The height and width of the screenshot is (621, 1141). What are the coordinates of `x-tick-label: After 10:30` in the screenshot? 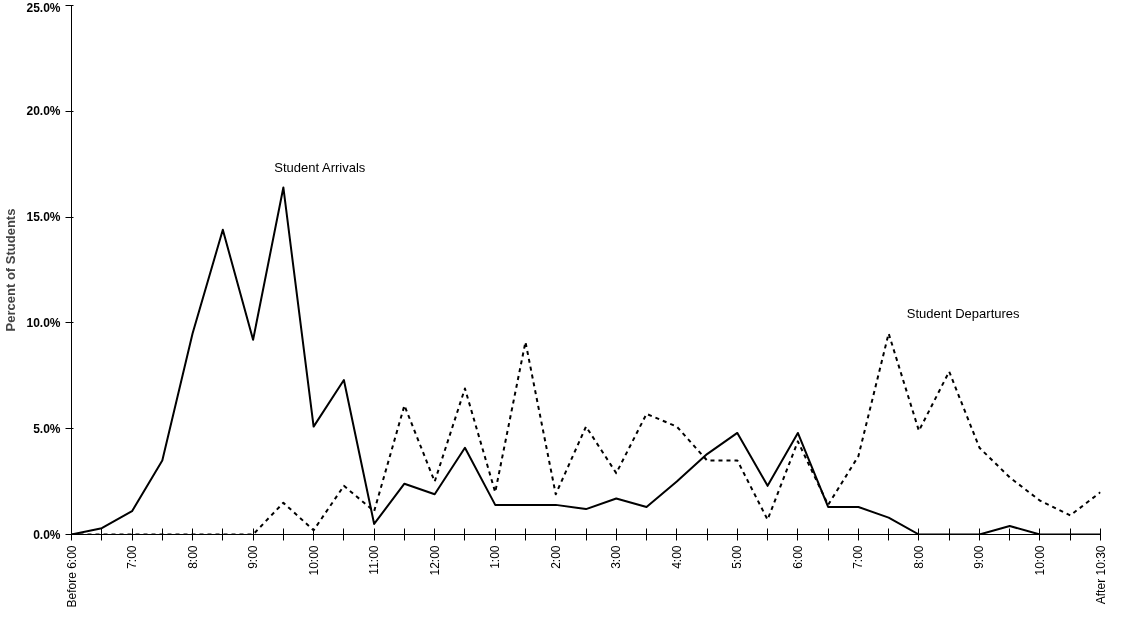 It's located at (1100, 575).